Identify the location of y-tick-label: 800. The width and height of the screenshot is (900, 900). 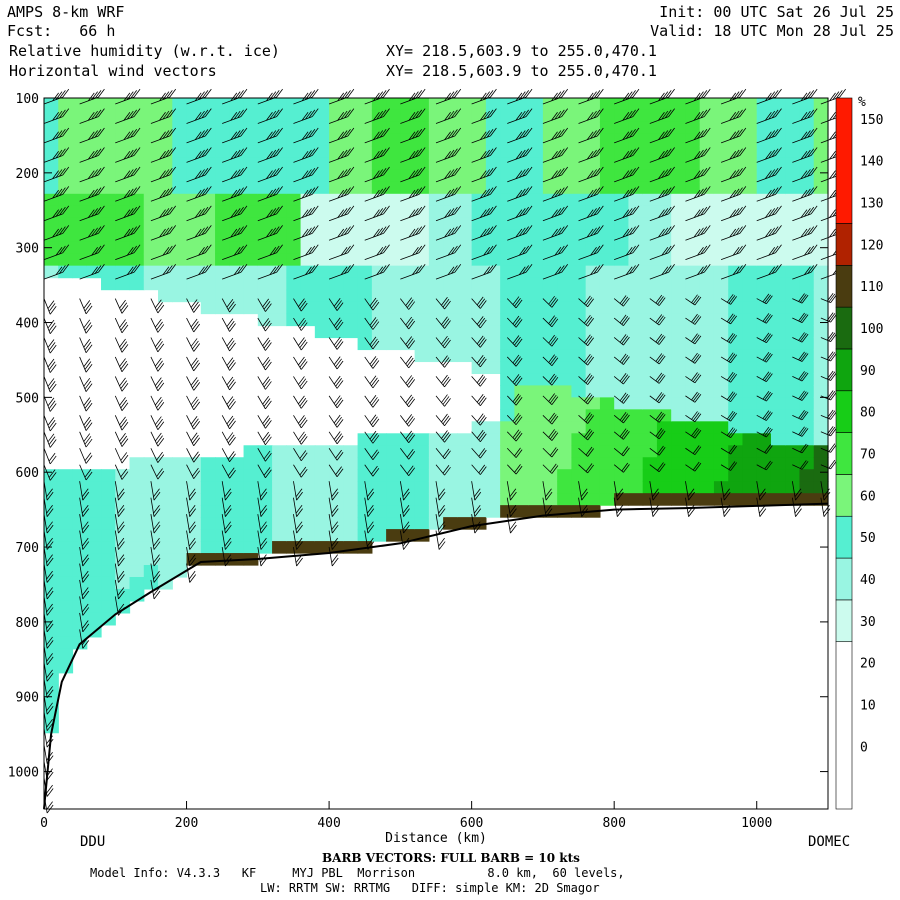
(27, 623).